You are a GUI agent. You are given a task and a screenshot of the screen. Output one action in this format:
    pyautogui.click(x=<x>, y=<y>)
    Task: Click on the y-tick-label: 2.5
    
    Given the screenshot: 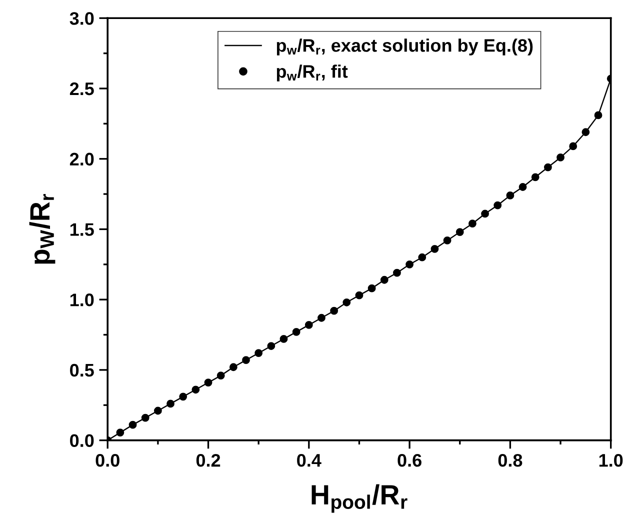 What is the action you would take?
    pyautogui.click(x=82, y=89)
    